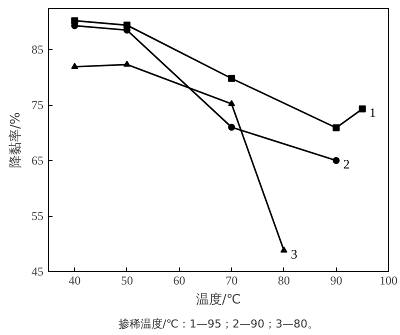 The image size is (400, 335). Describe the element at coordinates (38, 271) in the screenshot. I see `y-tick-label: 45` at that location.